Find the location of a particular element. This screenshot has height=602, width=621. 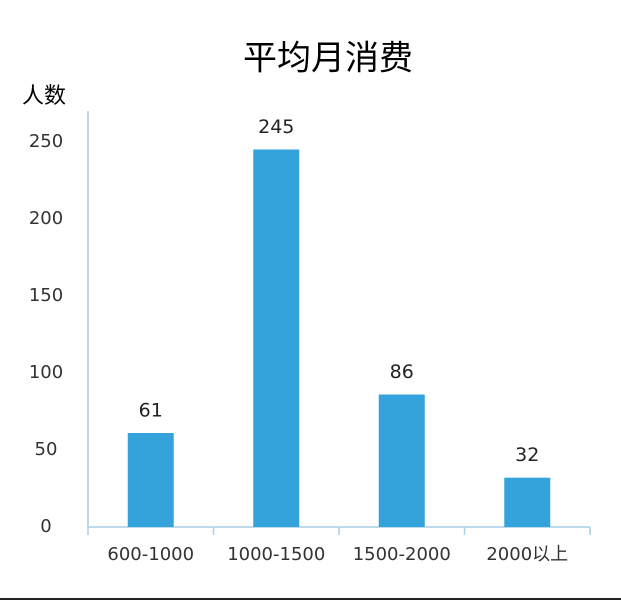

y-tick-label: 200 is located at coordinates (46, 218).